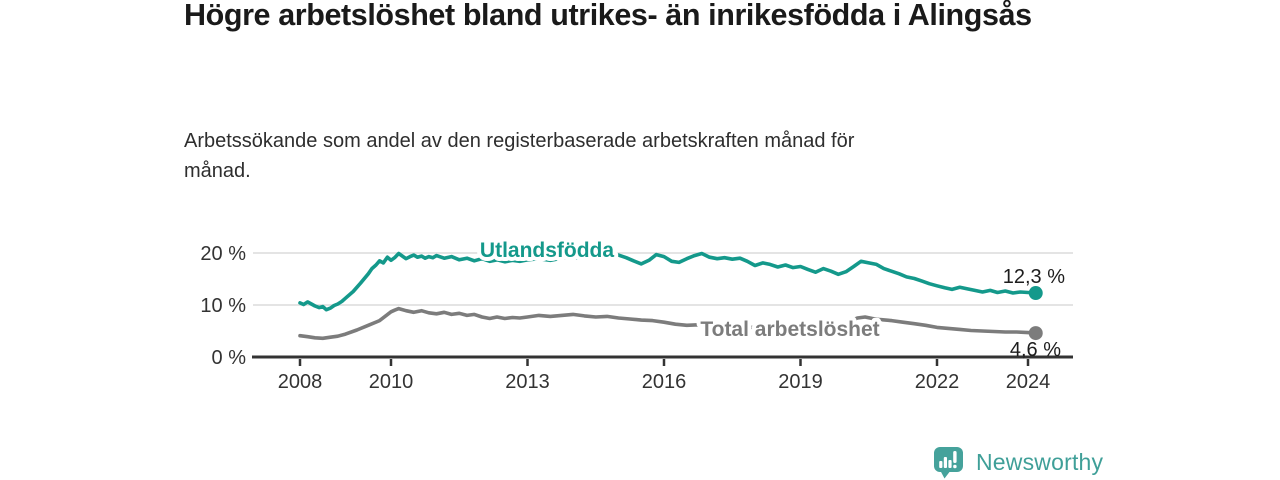 Image resolution: width=1280 pixels, height=480 pixels. I want to click on y-axis-label-20: 20 %, so click(223, 254).